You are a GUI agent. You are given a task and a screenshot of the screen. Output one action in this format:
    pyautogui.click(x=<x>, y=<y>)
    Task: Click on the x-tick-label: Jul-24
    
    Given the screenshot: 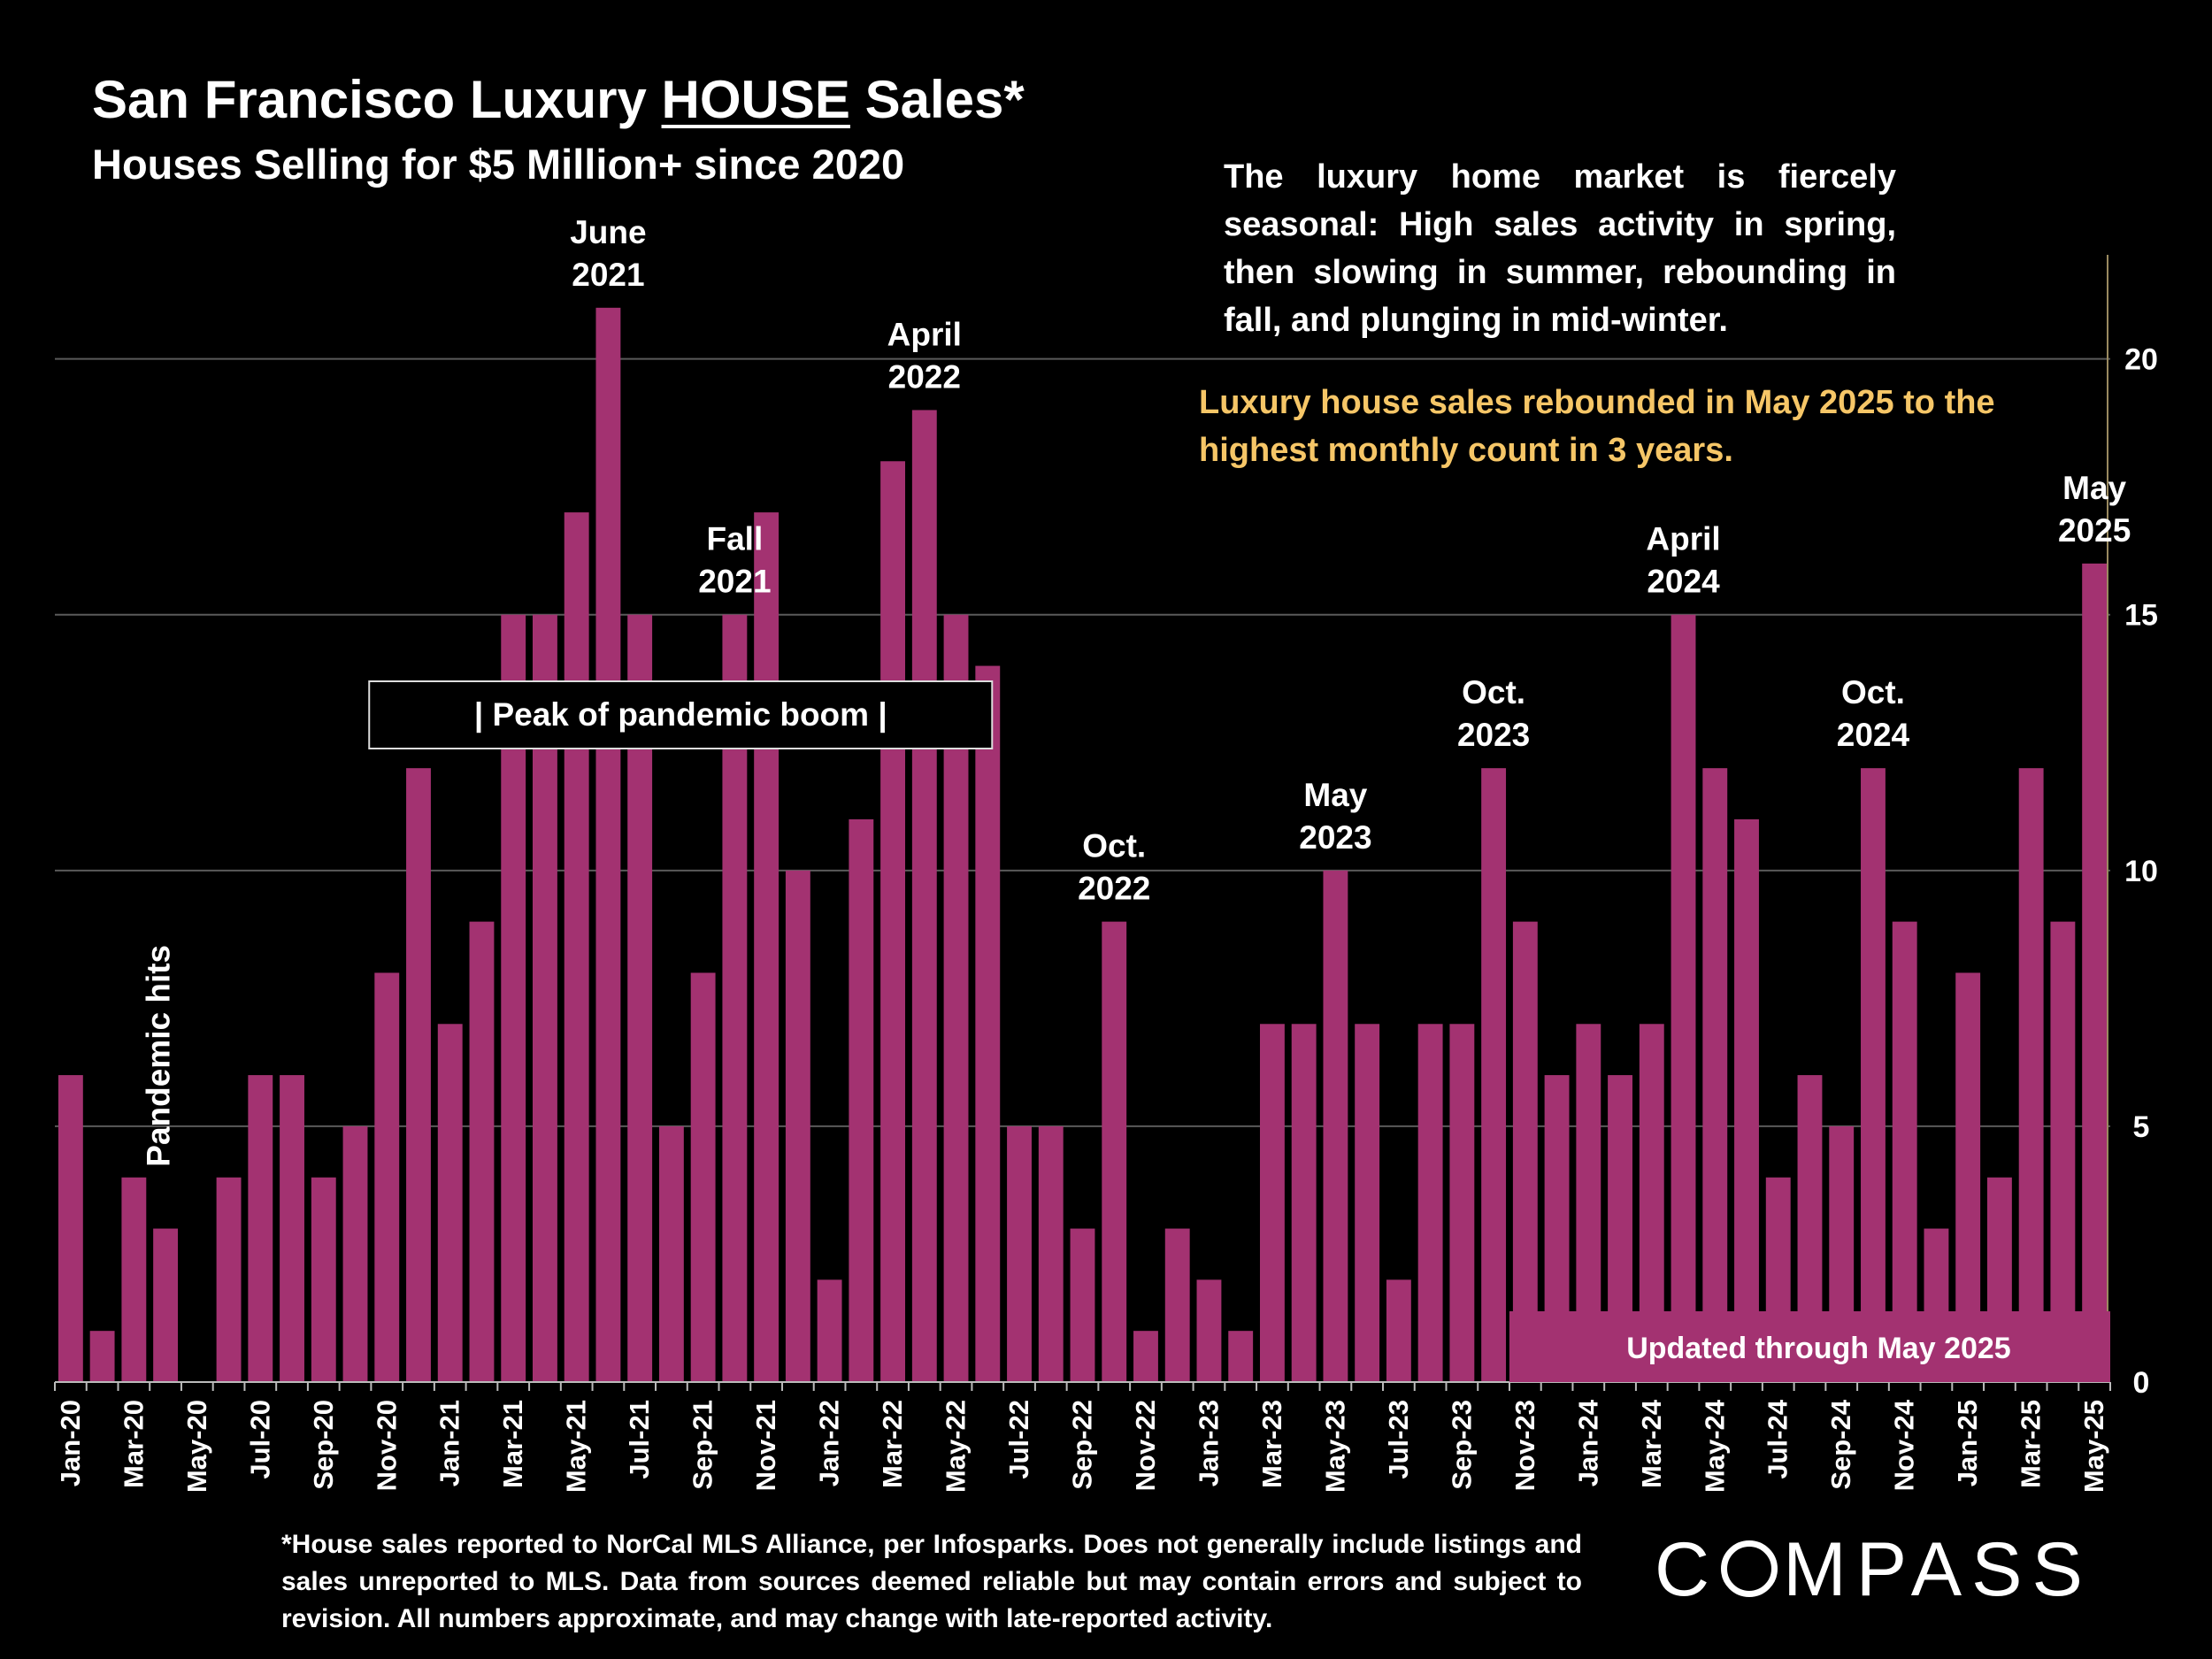 What is the action you would take?
    pyautogui.click(x=1778, y=1439)
    